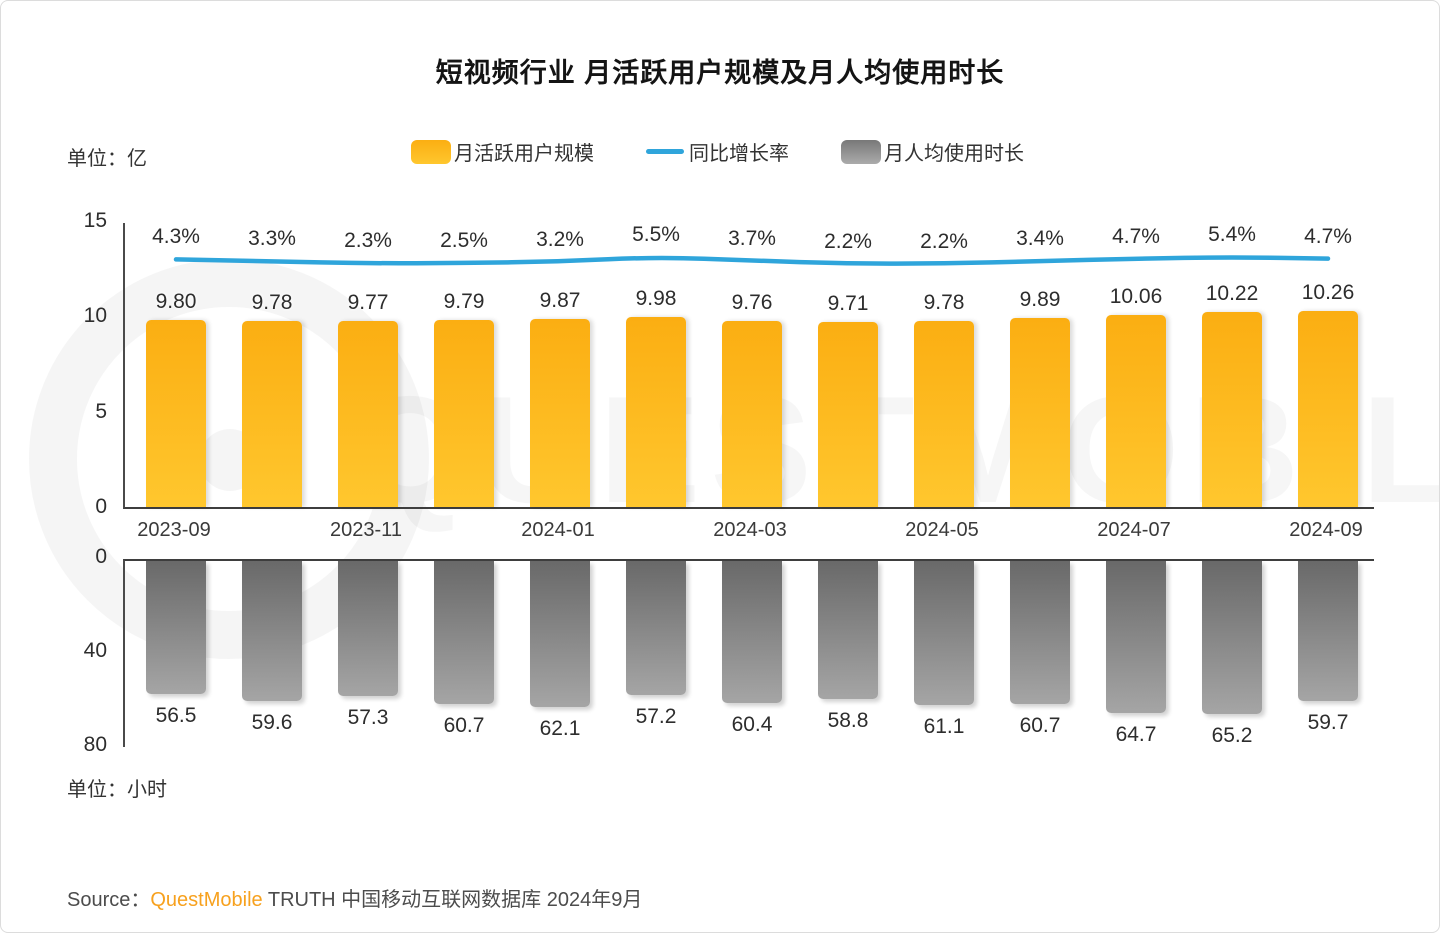 Image resolution: width=1440 pixels, height=933 pixels. I want to click on legend-label-duration: 月人均使用时长, so click(954, 154).